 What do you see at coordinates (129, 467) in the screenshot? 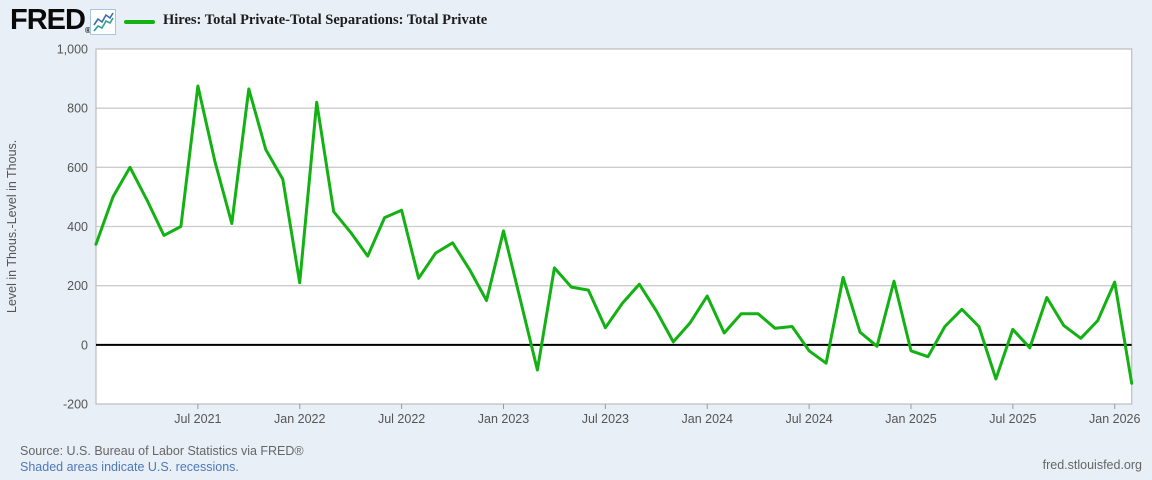
I see `recession-note-link: Shaded areas indicate U.S. recessions.` at bounding box center [129, 467].